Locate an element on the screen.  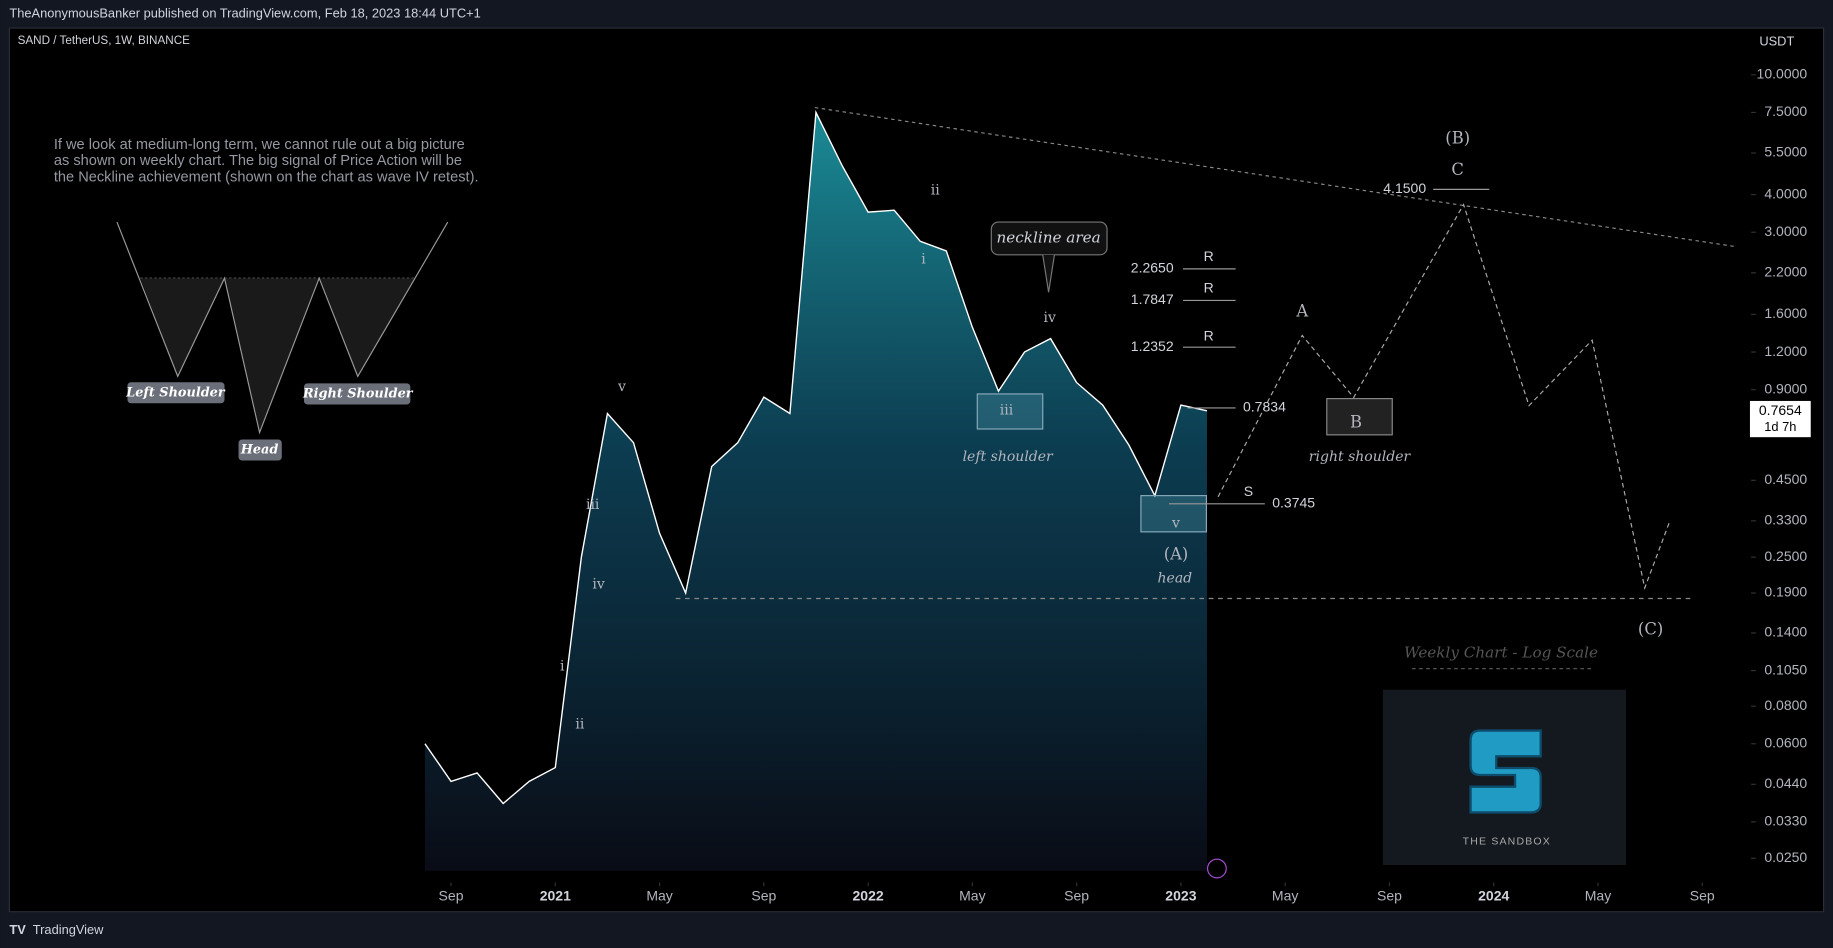
y-tick-label: 0.3300 is located at coordinates (1785, 520).